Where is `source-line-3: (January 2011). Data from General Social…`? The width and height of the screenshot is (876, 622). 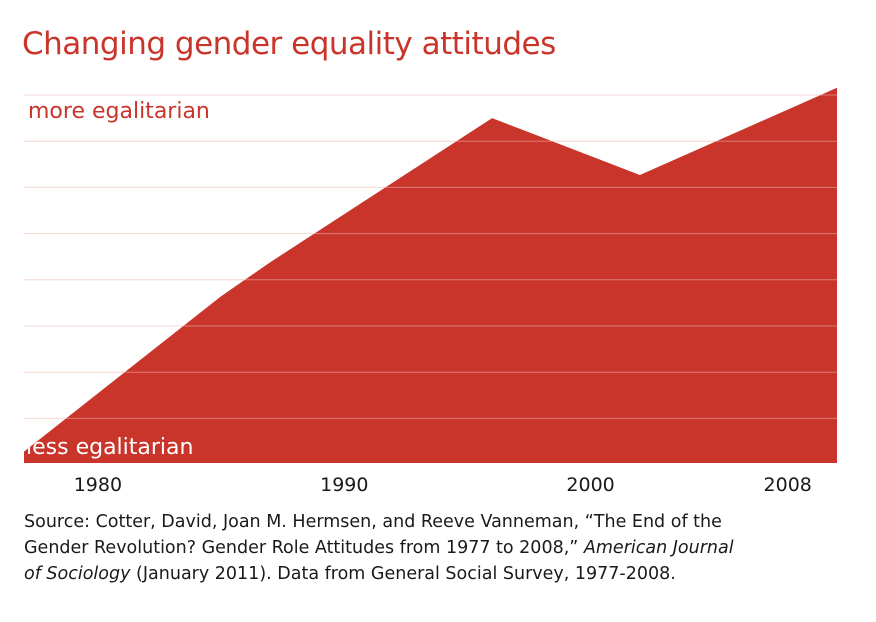 source-line-3: (January 2011). Data from General Social… is located at coordinates (403, 574).